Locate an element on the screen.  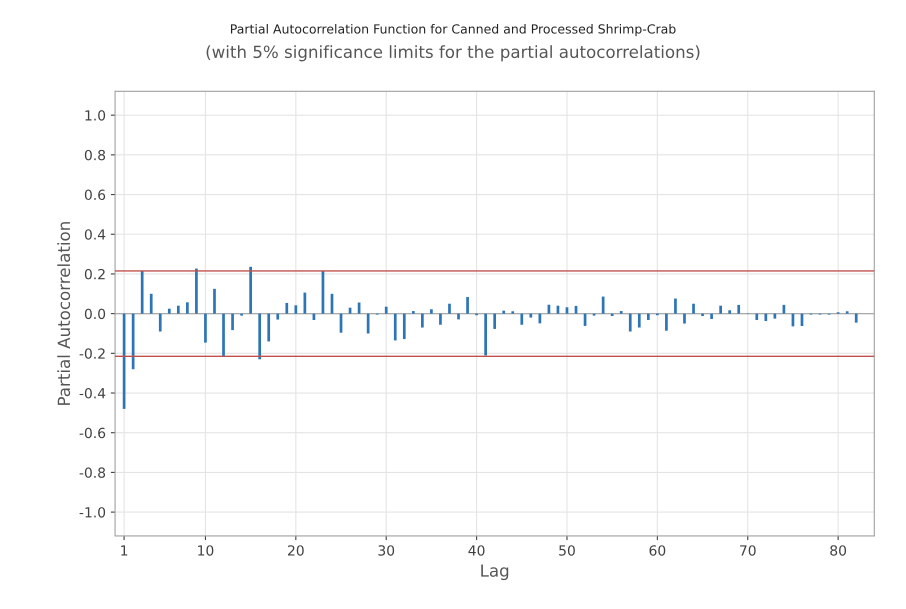
y-tick-label: -0.6 is located at coordinates (93, 433).